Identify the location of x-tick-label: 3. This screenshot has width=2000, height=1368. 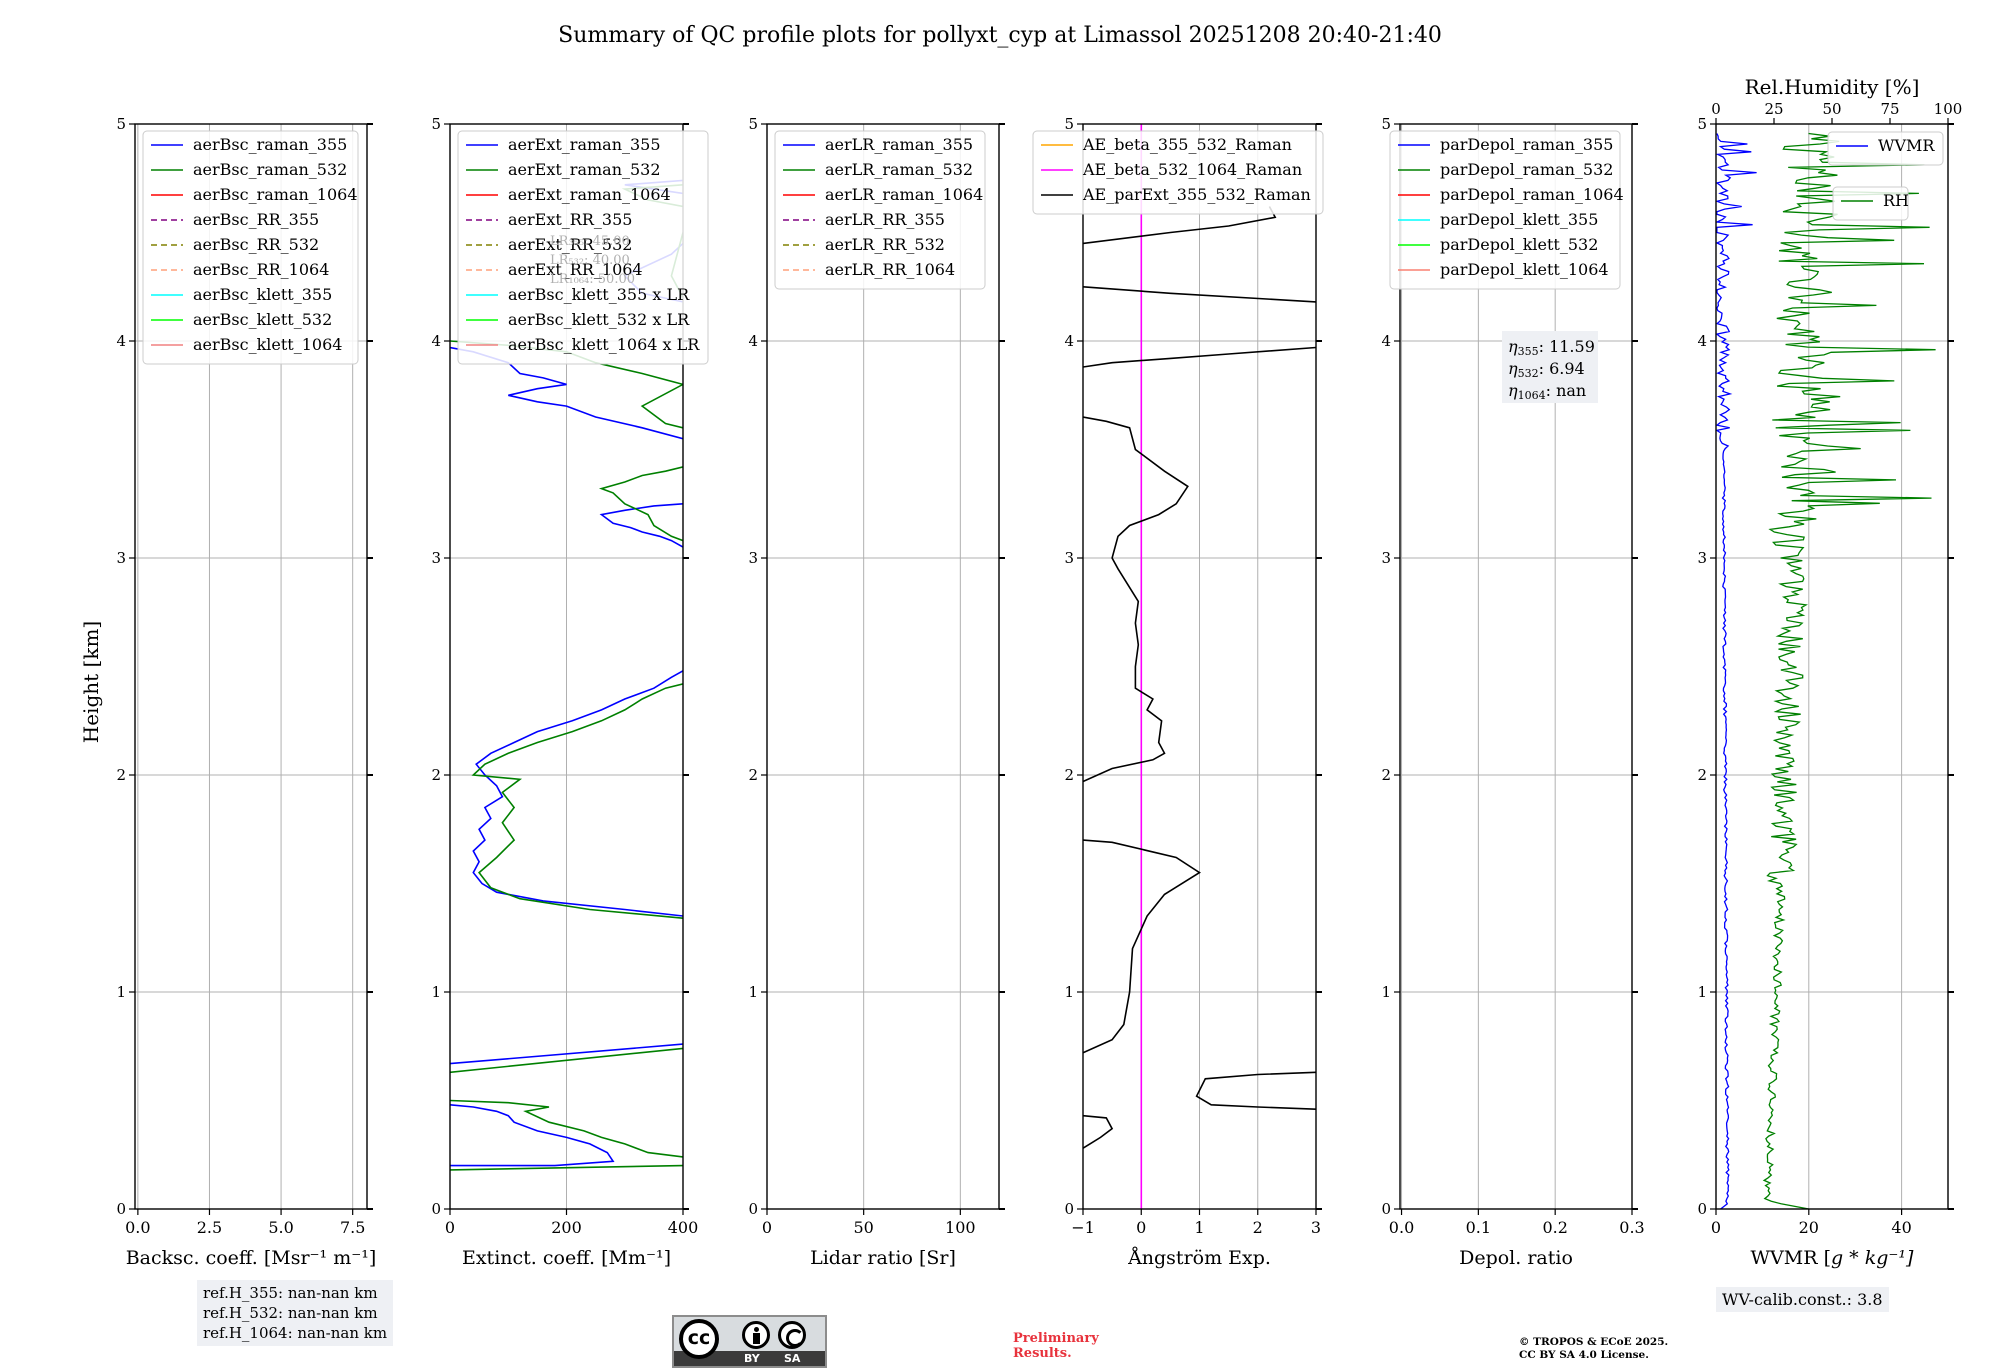
(1316, 1227).